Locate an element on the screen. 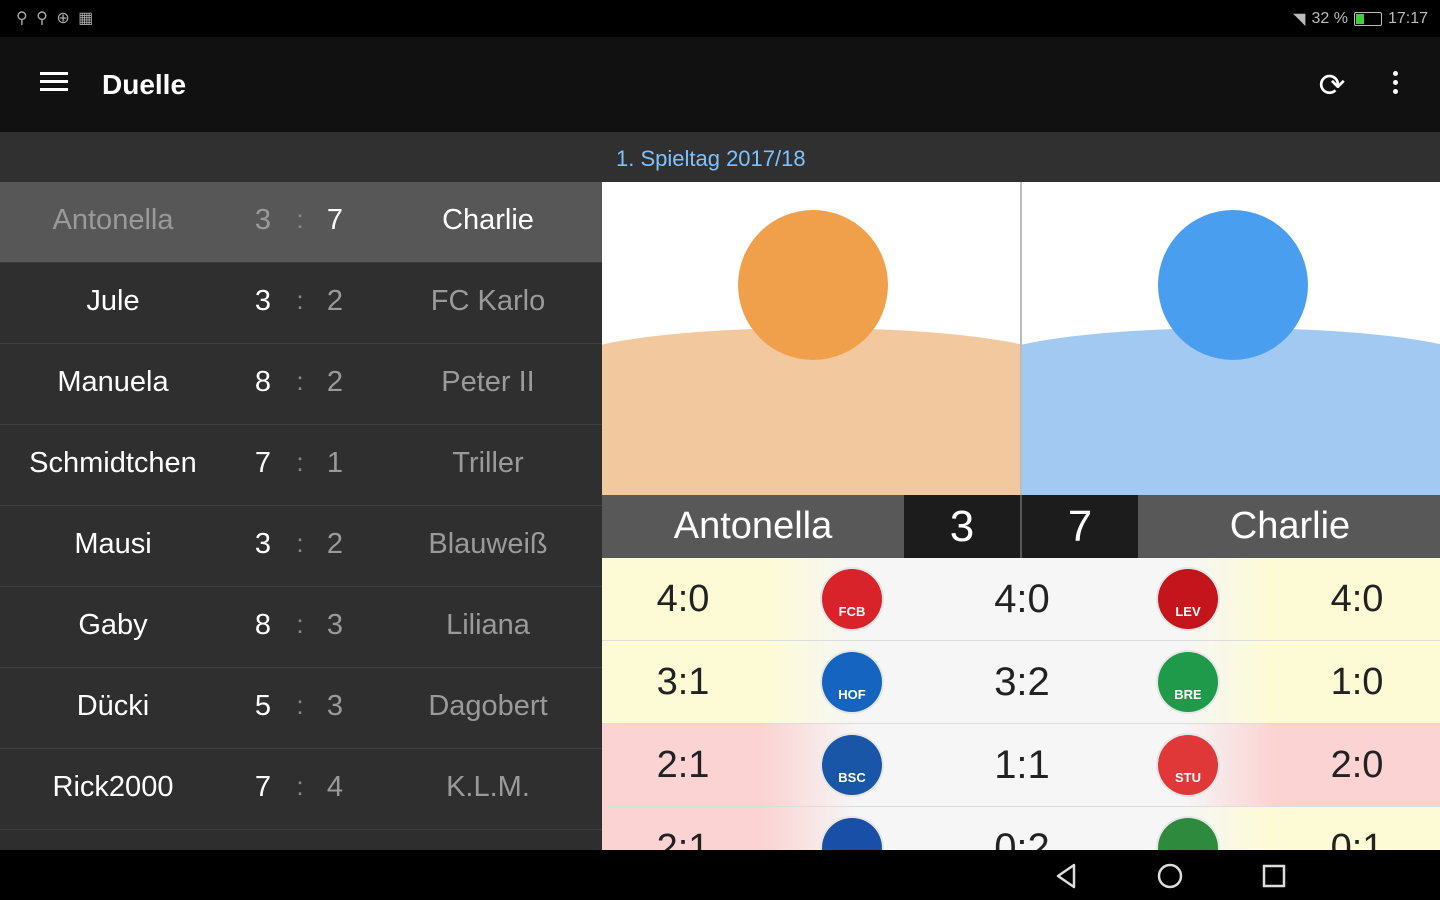 This screenshot has height=900, width=1440. player2-score: 7 is located at coordinates (1080, 526).